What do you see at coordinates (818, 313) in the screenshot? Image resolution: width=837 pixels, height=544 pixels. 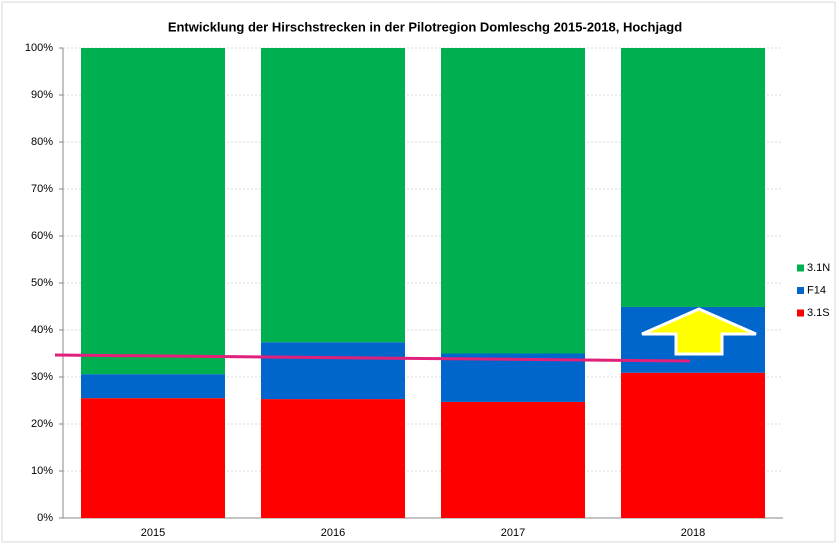 I see `legend-label: 3.1S` at bounding box center [818, 313].